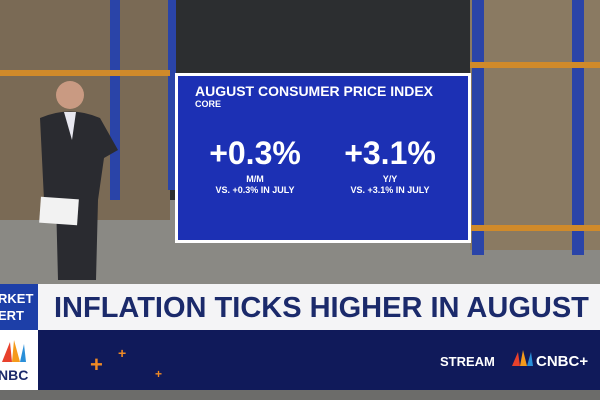 The width and height of the screenshot is (600, 400). What do you see at coordinates (314, 91) in the screenshot?
I see `board-title: AUGUST CONSUMER PRICE INDEX` at bounding box center [314, 91].